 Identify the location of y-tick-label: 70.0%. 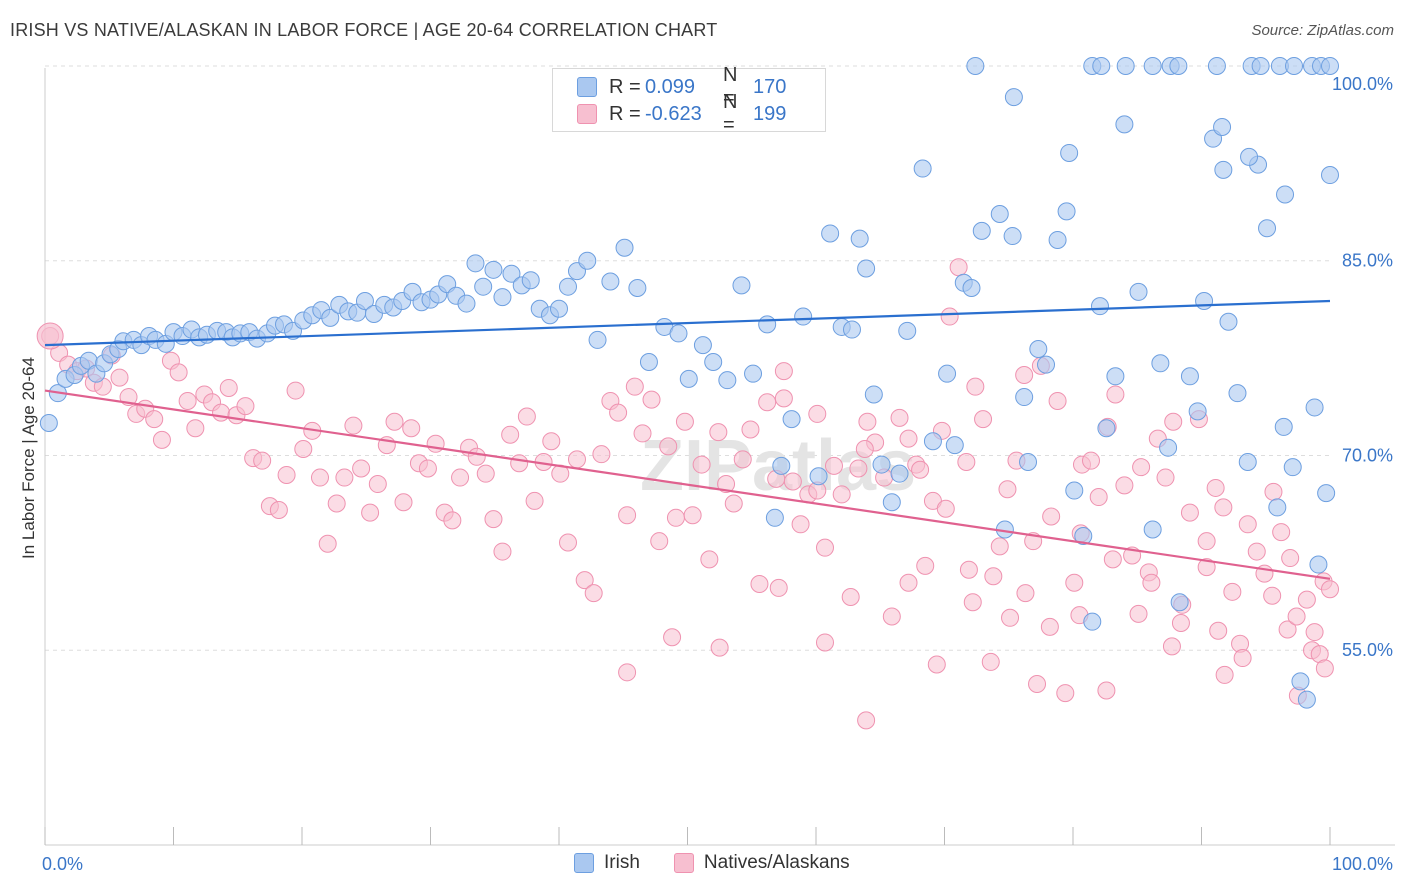
(1367, 455).